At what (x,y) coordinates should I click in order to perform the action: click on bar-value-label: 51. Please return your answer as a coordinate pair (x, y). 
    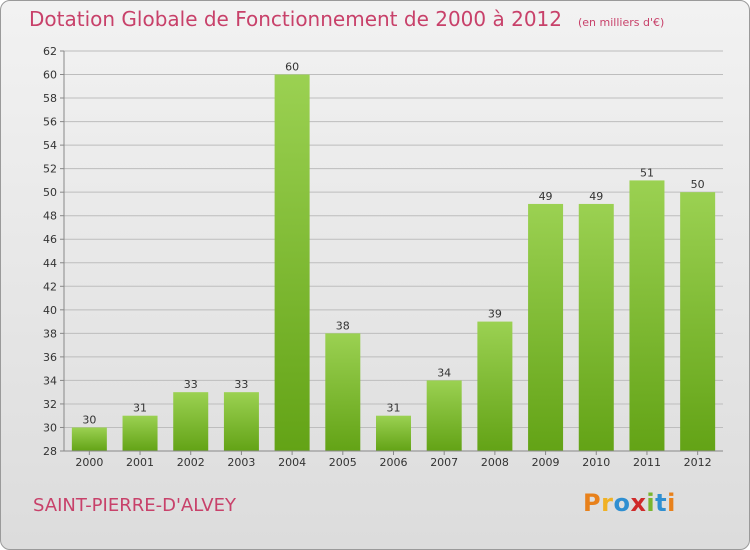
    Looking at the image, I should click on (647, 172).